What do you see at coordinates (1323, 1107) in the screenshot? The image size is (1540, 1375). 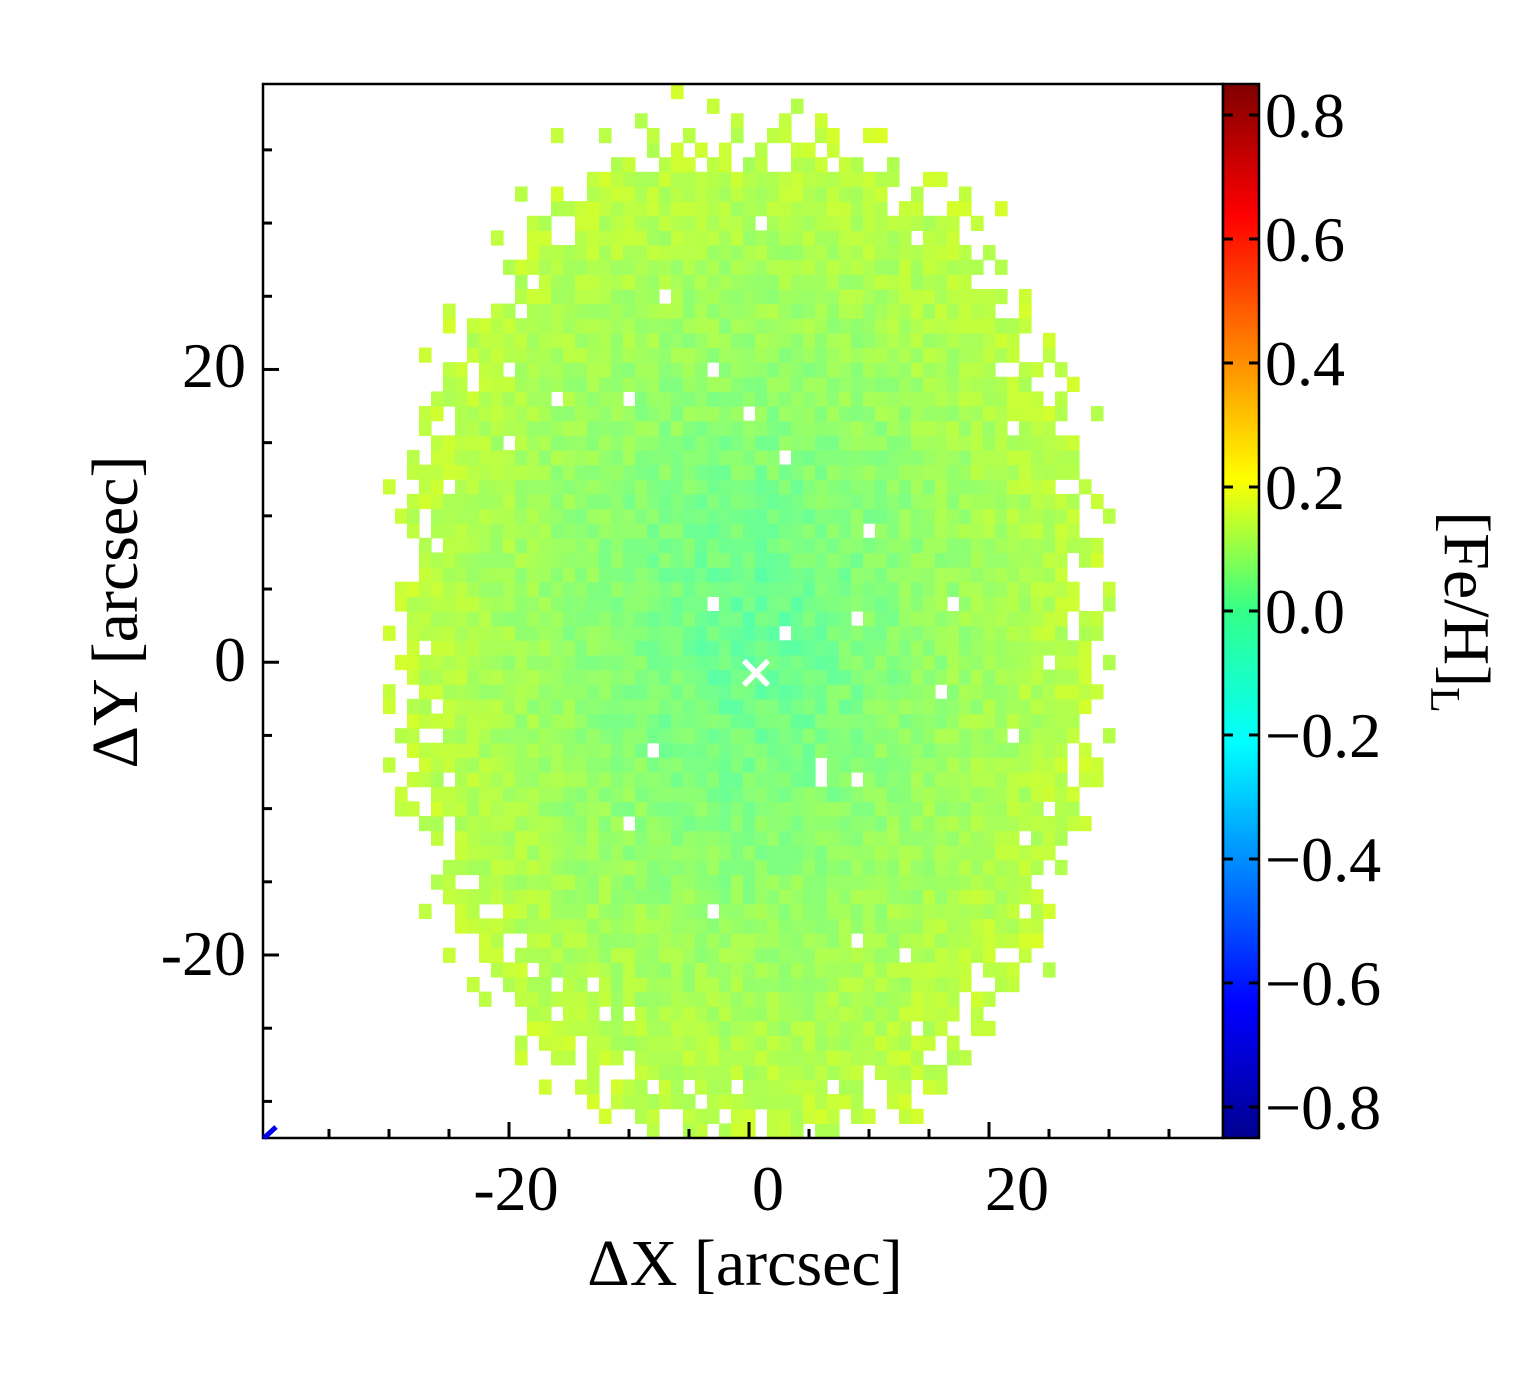 I see `colorbar-tick-label: −0.8` at bounding box center [1323, 1107].